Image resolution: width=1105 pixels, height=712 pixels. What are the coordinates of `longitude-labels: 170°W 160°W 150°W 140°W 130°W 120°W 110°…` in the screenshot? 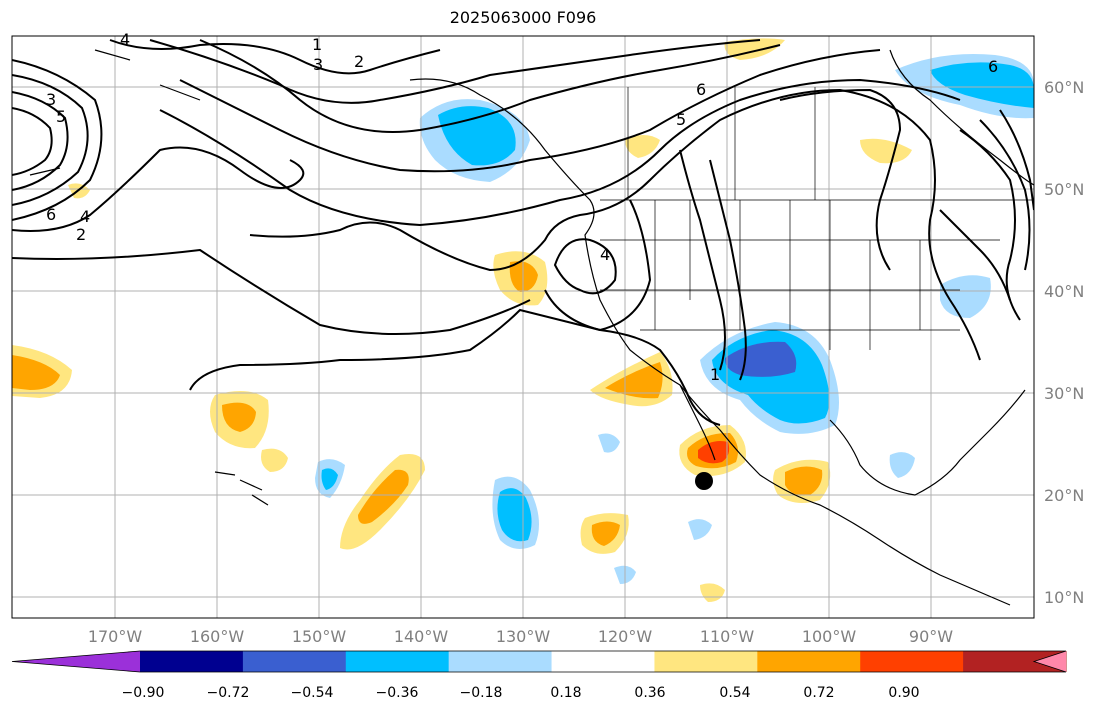 It's located at (520, 636).